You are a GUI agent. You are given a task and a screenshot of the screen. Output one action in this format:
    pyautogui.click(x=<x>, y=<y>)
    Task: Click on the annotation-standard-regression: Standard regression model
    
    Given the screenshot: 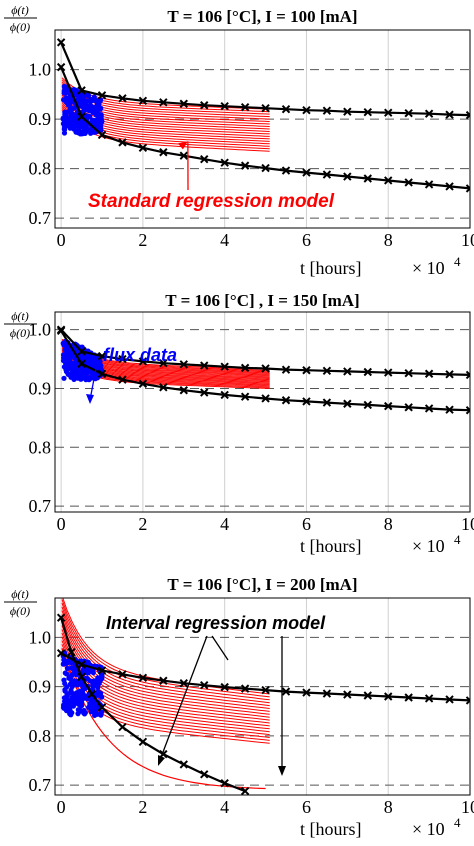 What is the action you would take?
    pyautogui.click(x=211, y=201)
    